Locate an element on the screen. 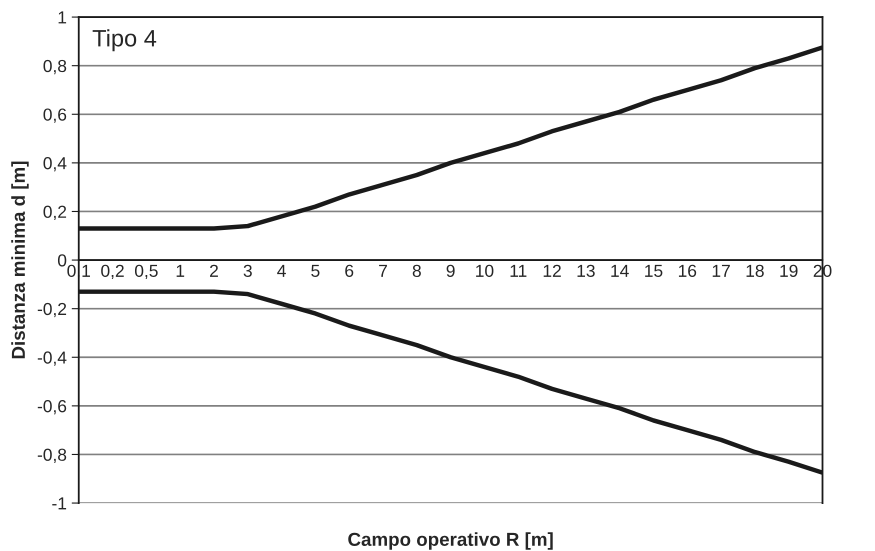 This screenshot has height=551, width=875. y-tick-label: 0,2 is located at coordinates (54, 213).